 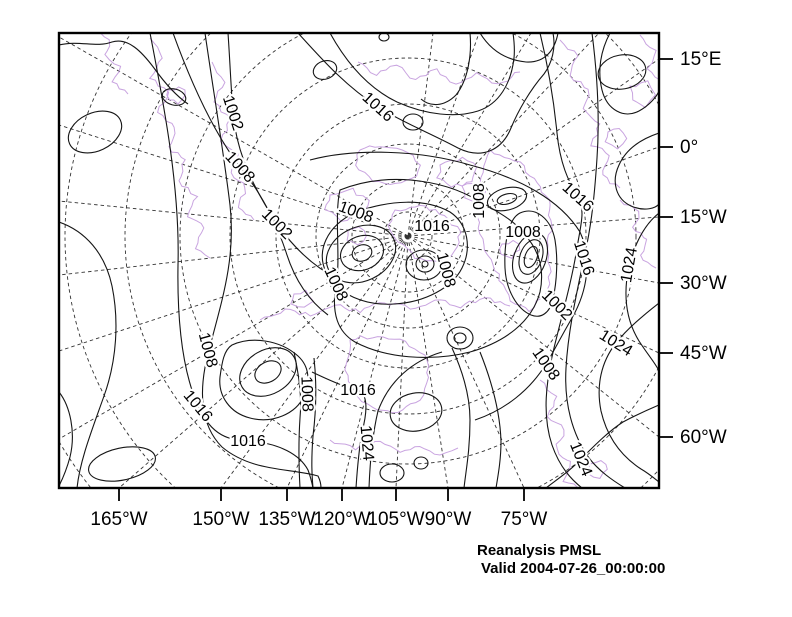 What do you see at coordinates (220, 519) in the screenshot?
I see `bottom-axis-label: 150°W` at bounding box center [220, 519].